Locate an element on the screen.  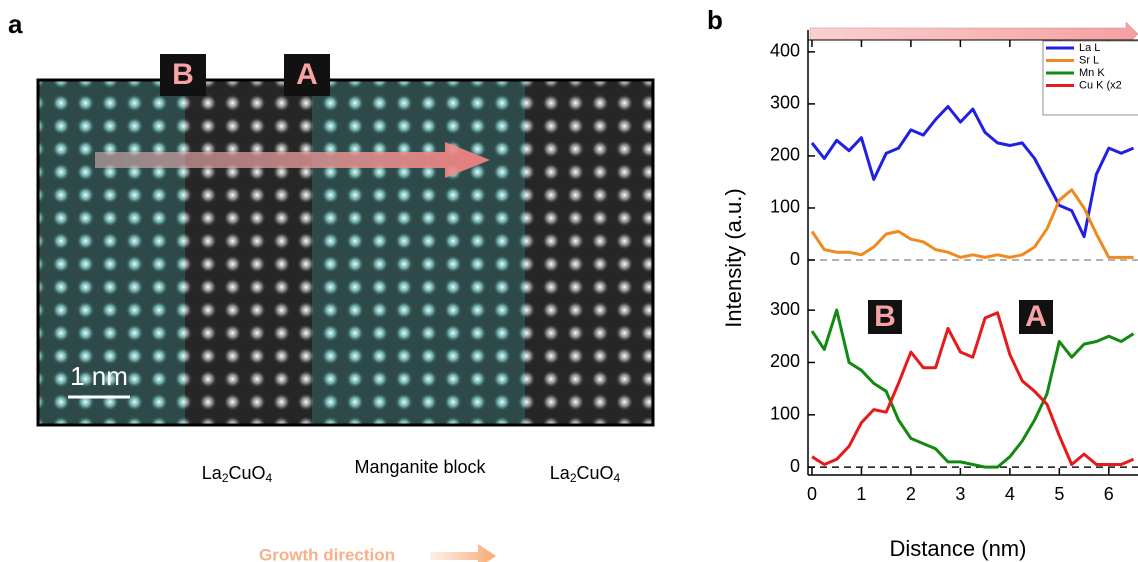
x-tick-label: 2 is located at coordinates (911, 494).